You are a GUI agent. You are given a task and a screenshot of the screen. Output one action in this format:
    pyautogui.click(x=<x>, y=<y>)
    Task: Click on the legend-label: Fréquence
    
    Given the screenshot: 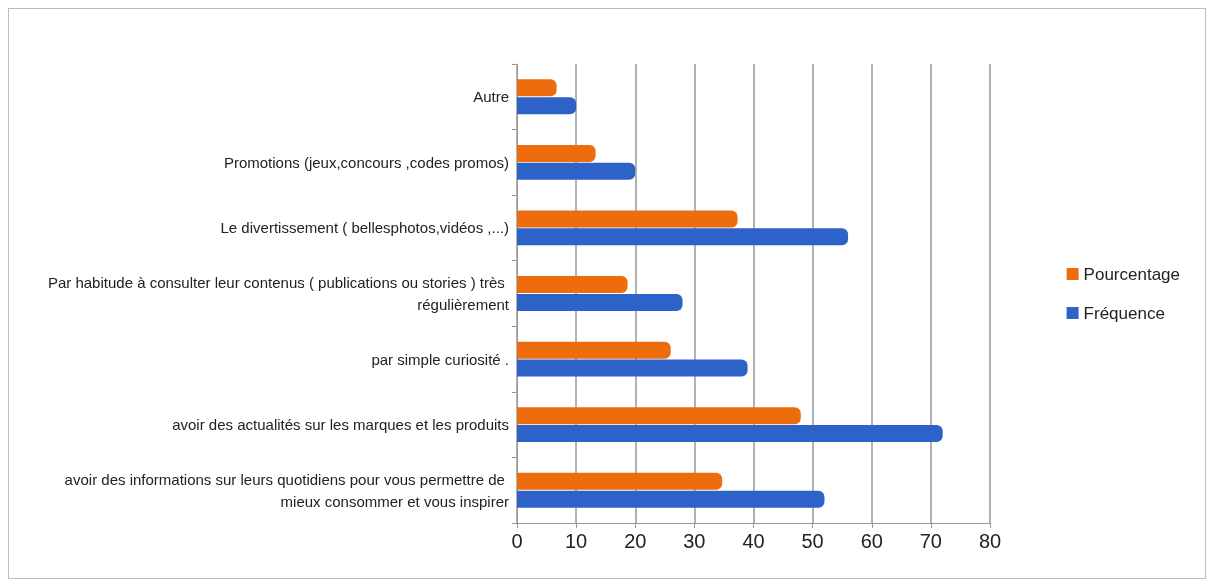 What is the action you would take?
    pyautogui.click(x=1124, y=313)
    